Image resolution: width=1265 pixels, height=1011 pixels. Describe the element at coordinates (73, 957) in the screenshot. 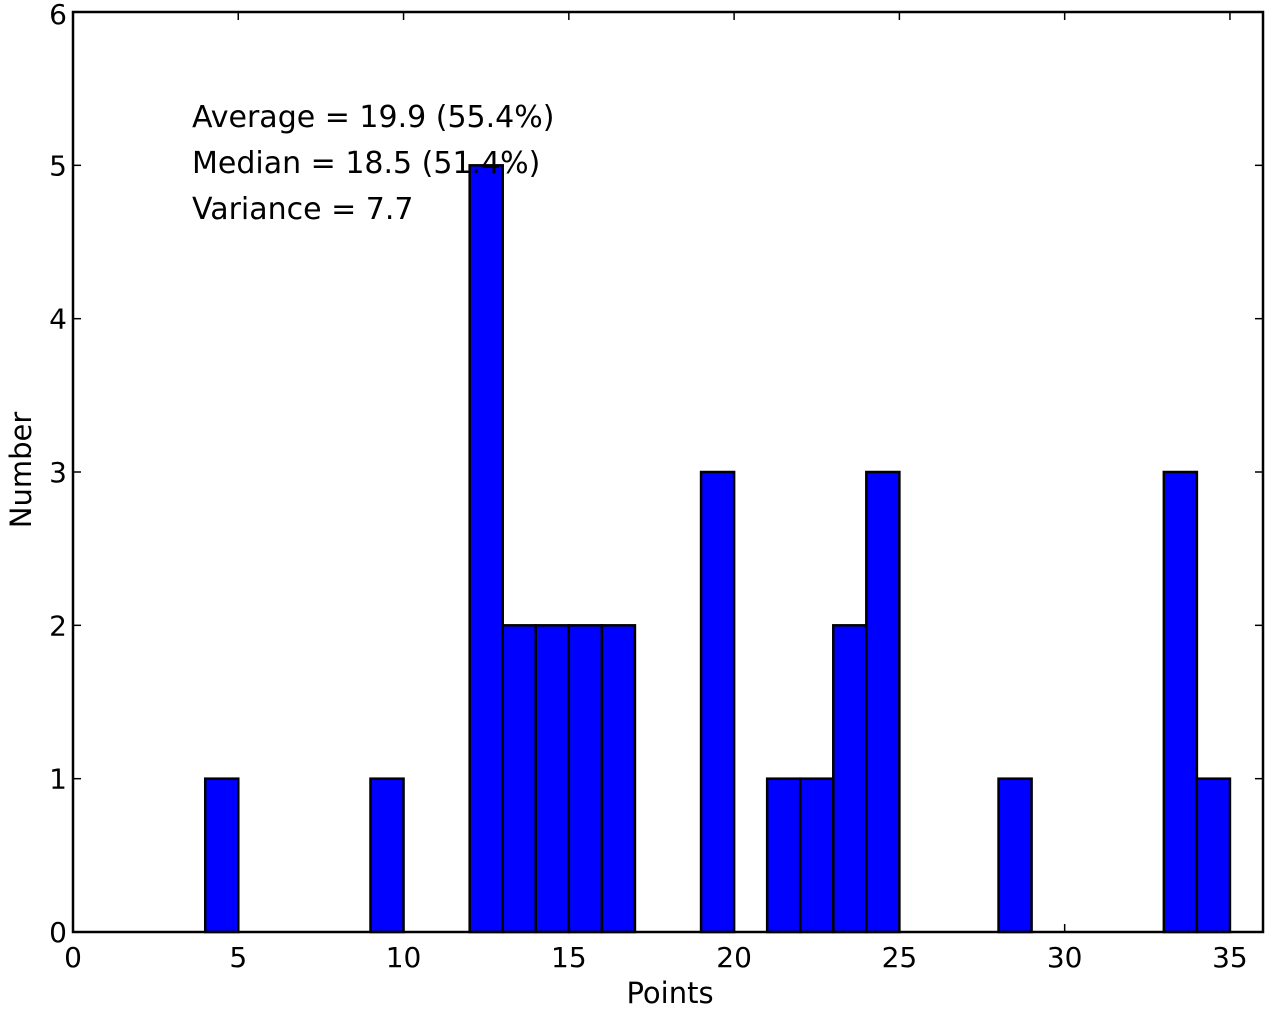

I see `x-tick-label: 0` at that location.